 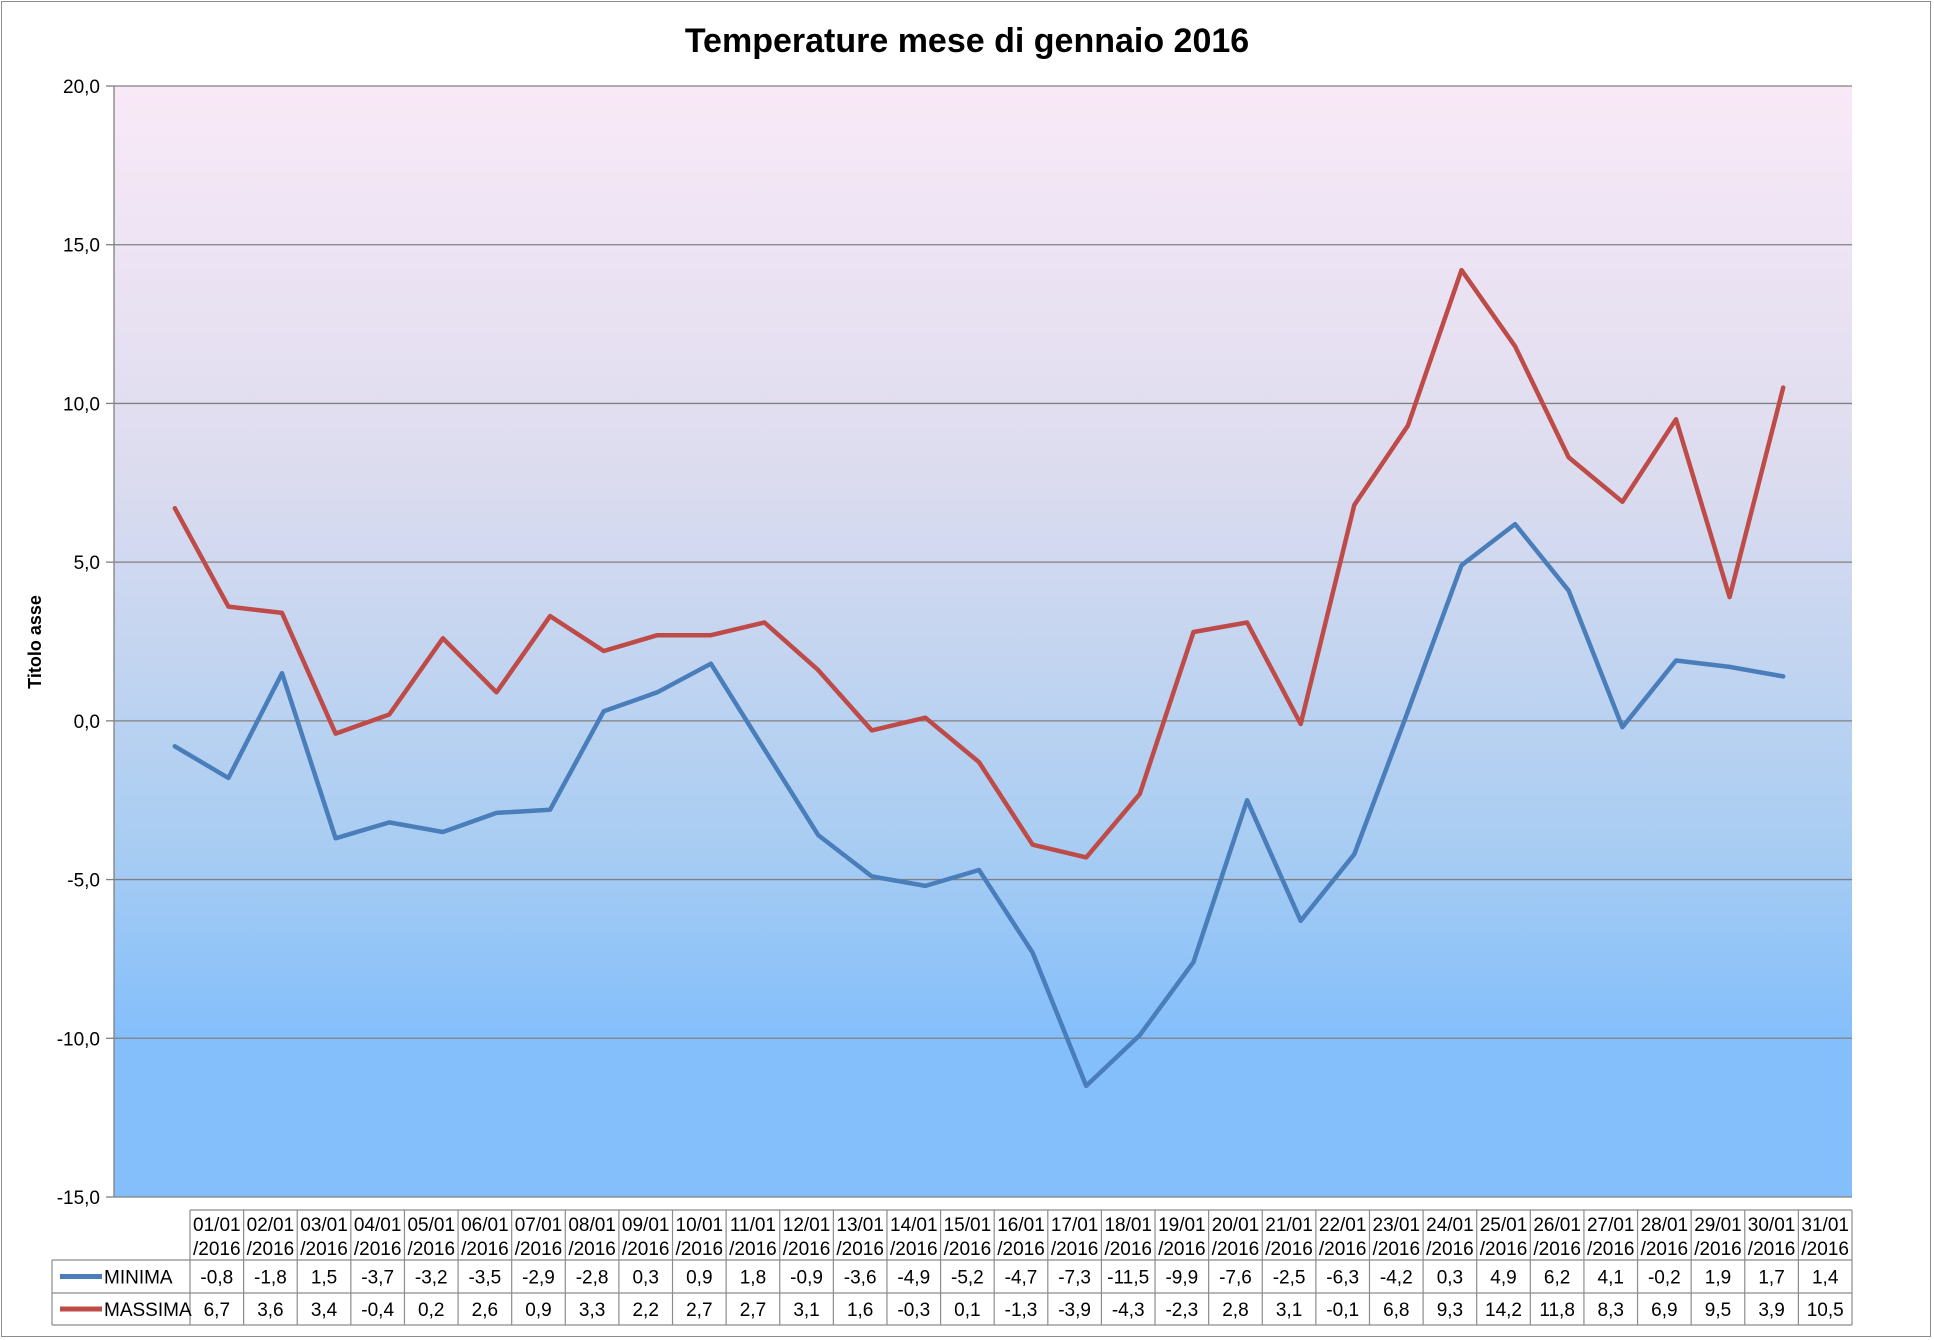 What do you see at coordinates (914, 1225) in the screenshot?
I see `category-label: 14/01` at bounding box center [914, 1225].